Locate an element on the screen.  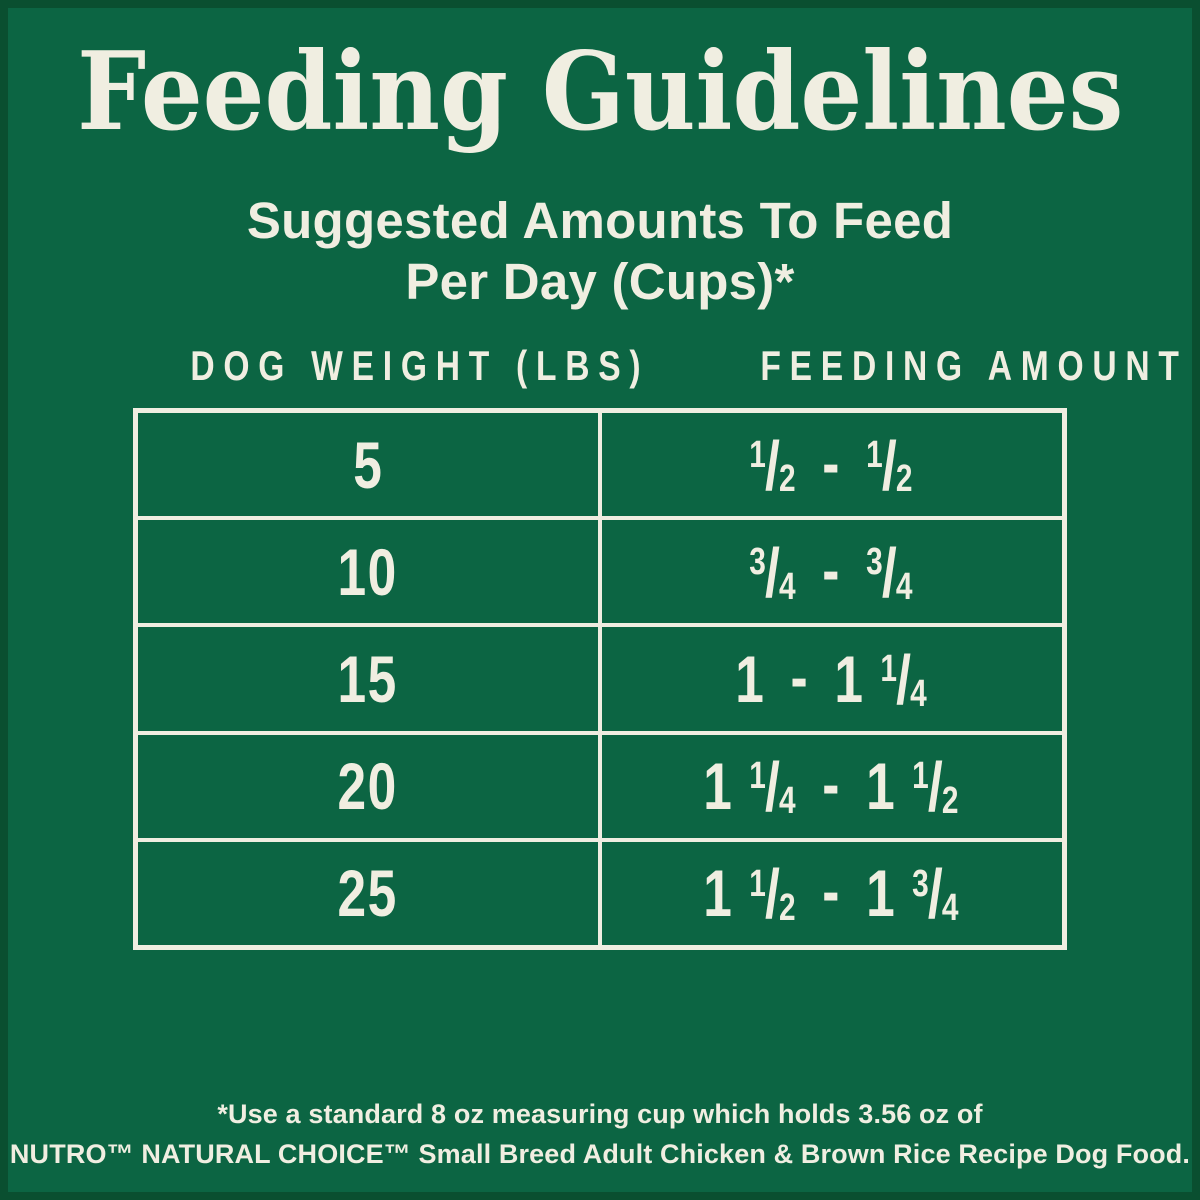
amount-value: 1/2 - 1/2 is located at coordinates (832, 465).